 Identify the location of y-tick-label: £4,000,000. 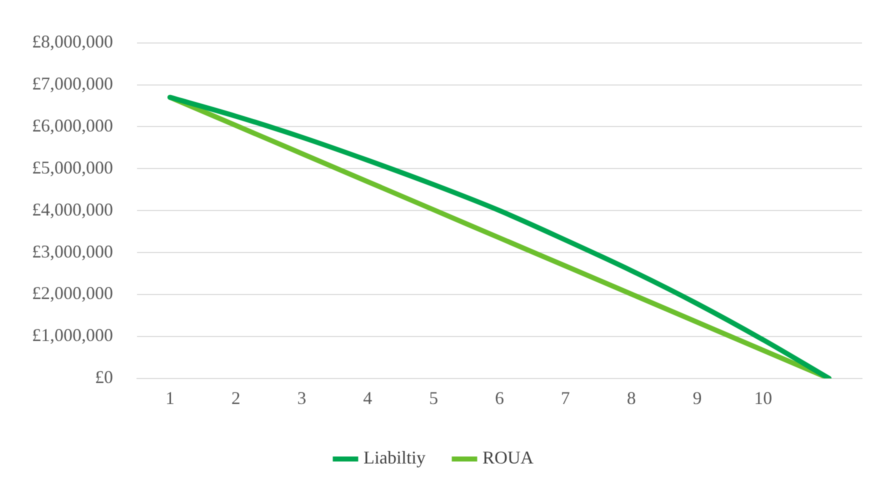
(72, 209).